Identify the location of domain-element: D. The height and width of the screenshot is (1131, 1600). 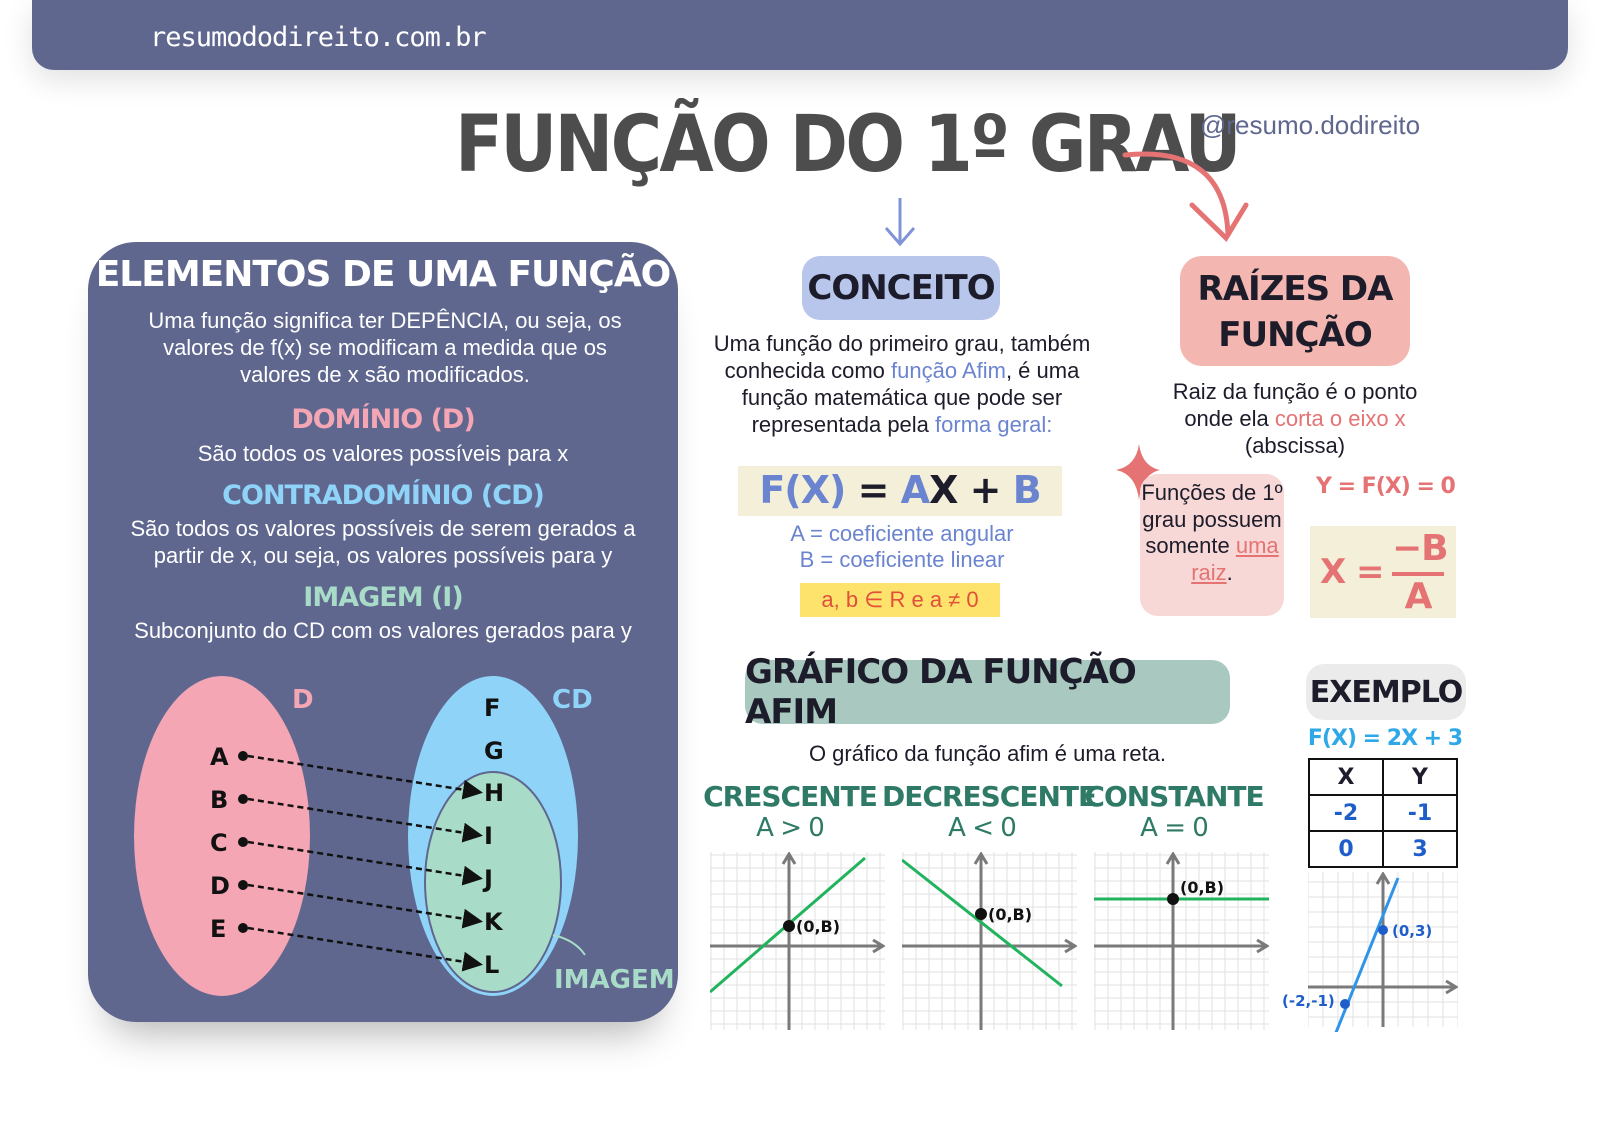
(220, 886).